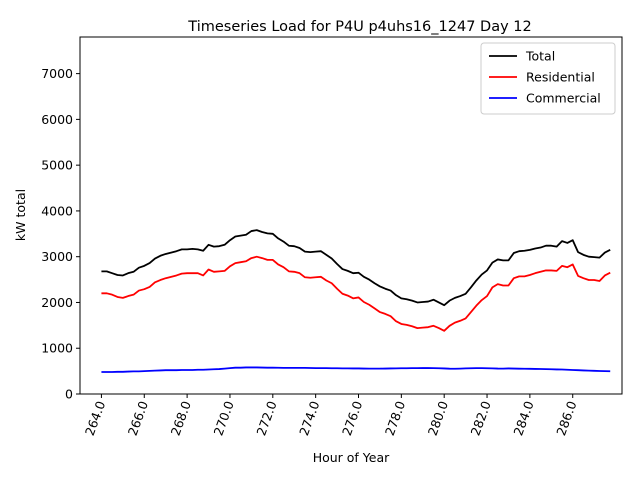  I want to click on y-tick-label: 6000, so click(57, 119).